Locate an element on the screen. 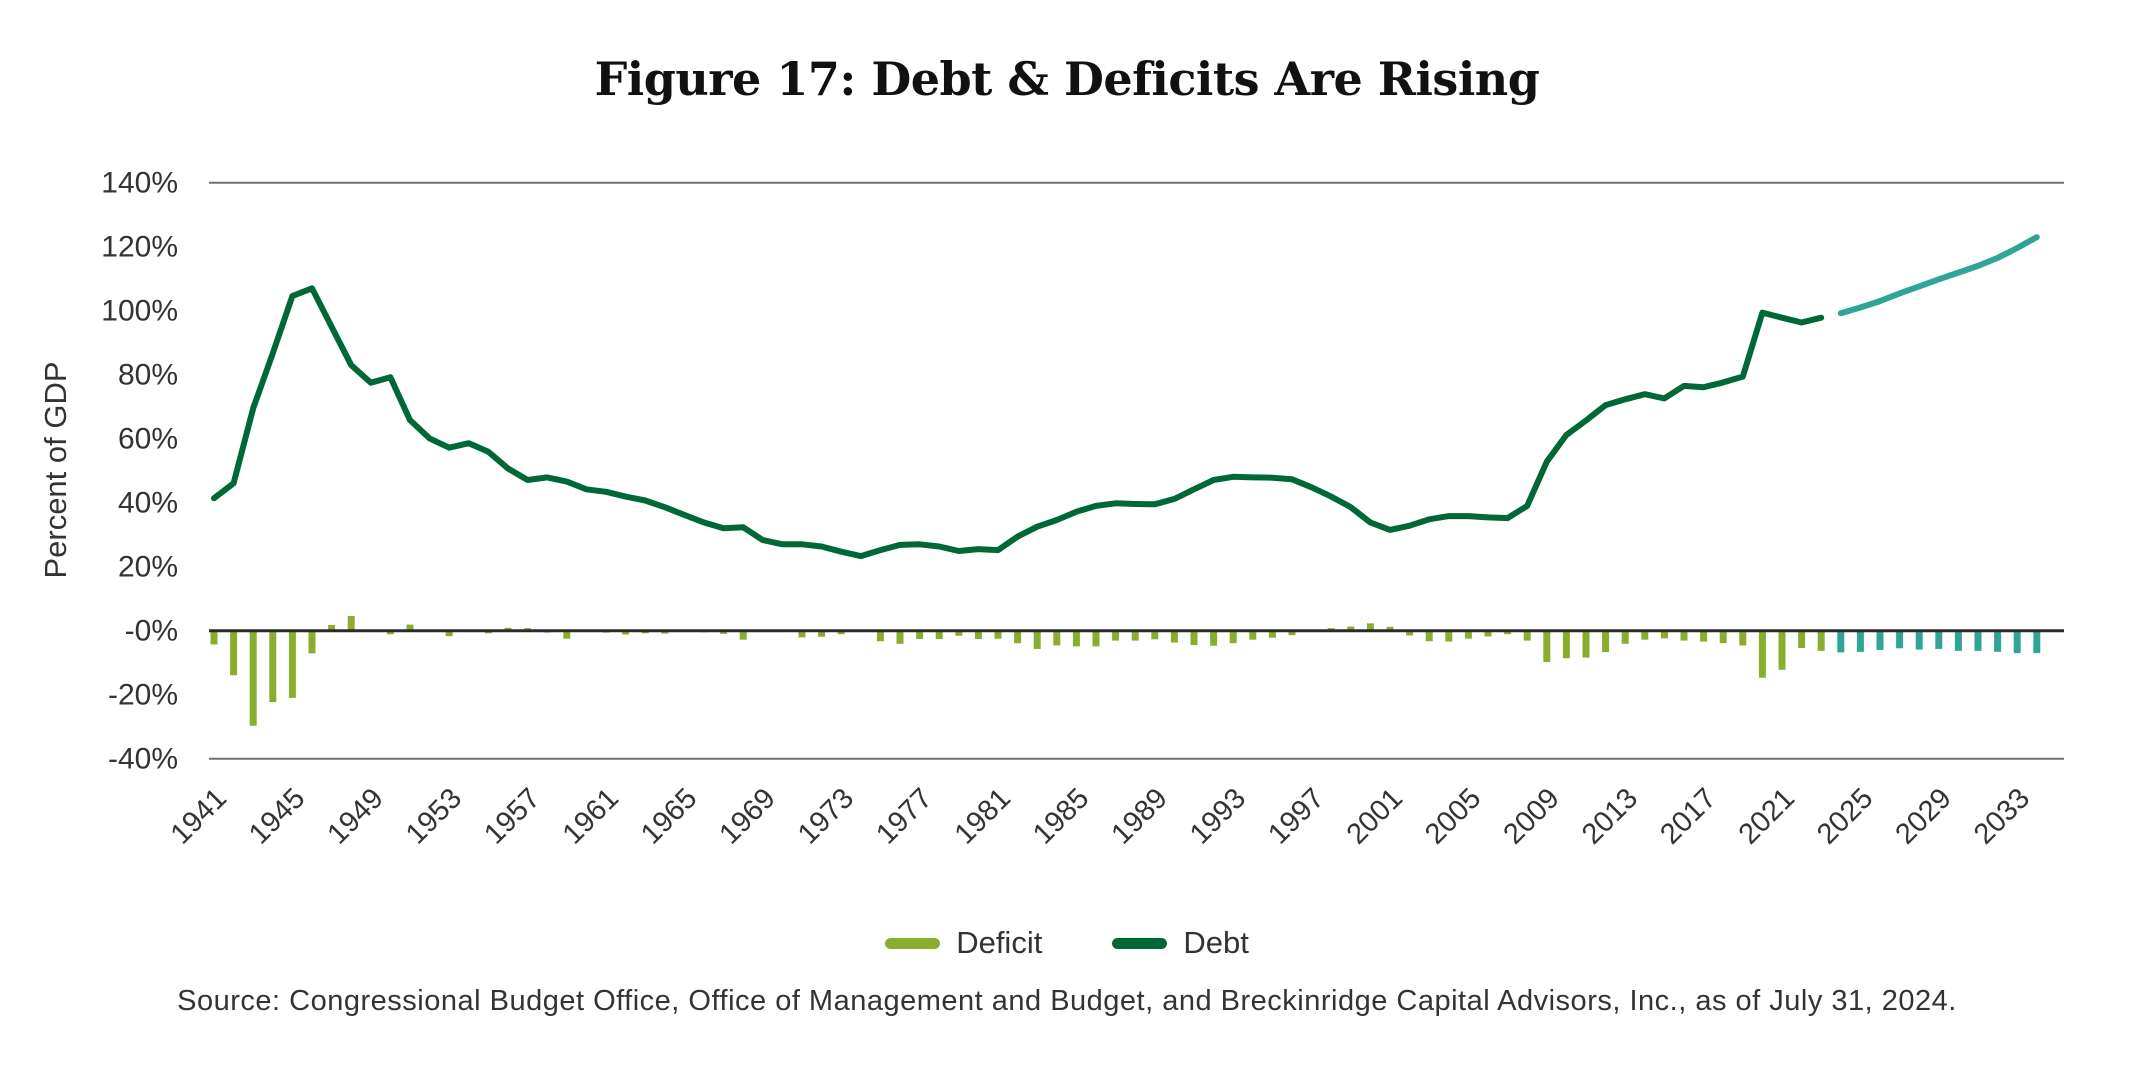 The width and height of the screenshot is (2134, 1067). deficit-swatch-icon is located at coordinates (913, 943).